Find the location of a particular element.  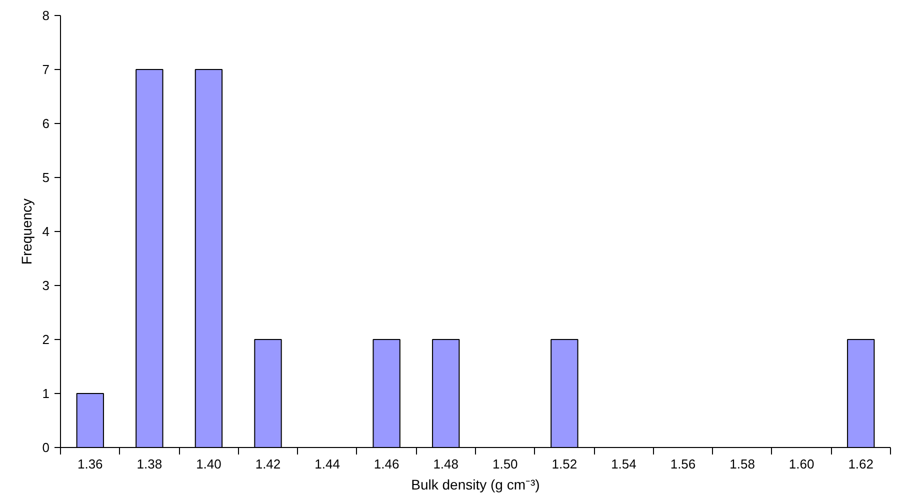

y-tick-label: 7 is located at coordinates (46, 69).